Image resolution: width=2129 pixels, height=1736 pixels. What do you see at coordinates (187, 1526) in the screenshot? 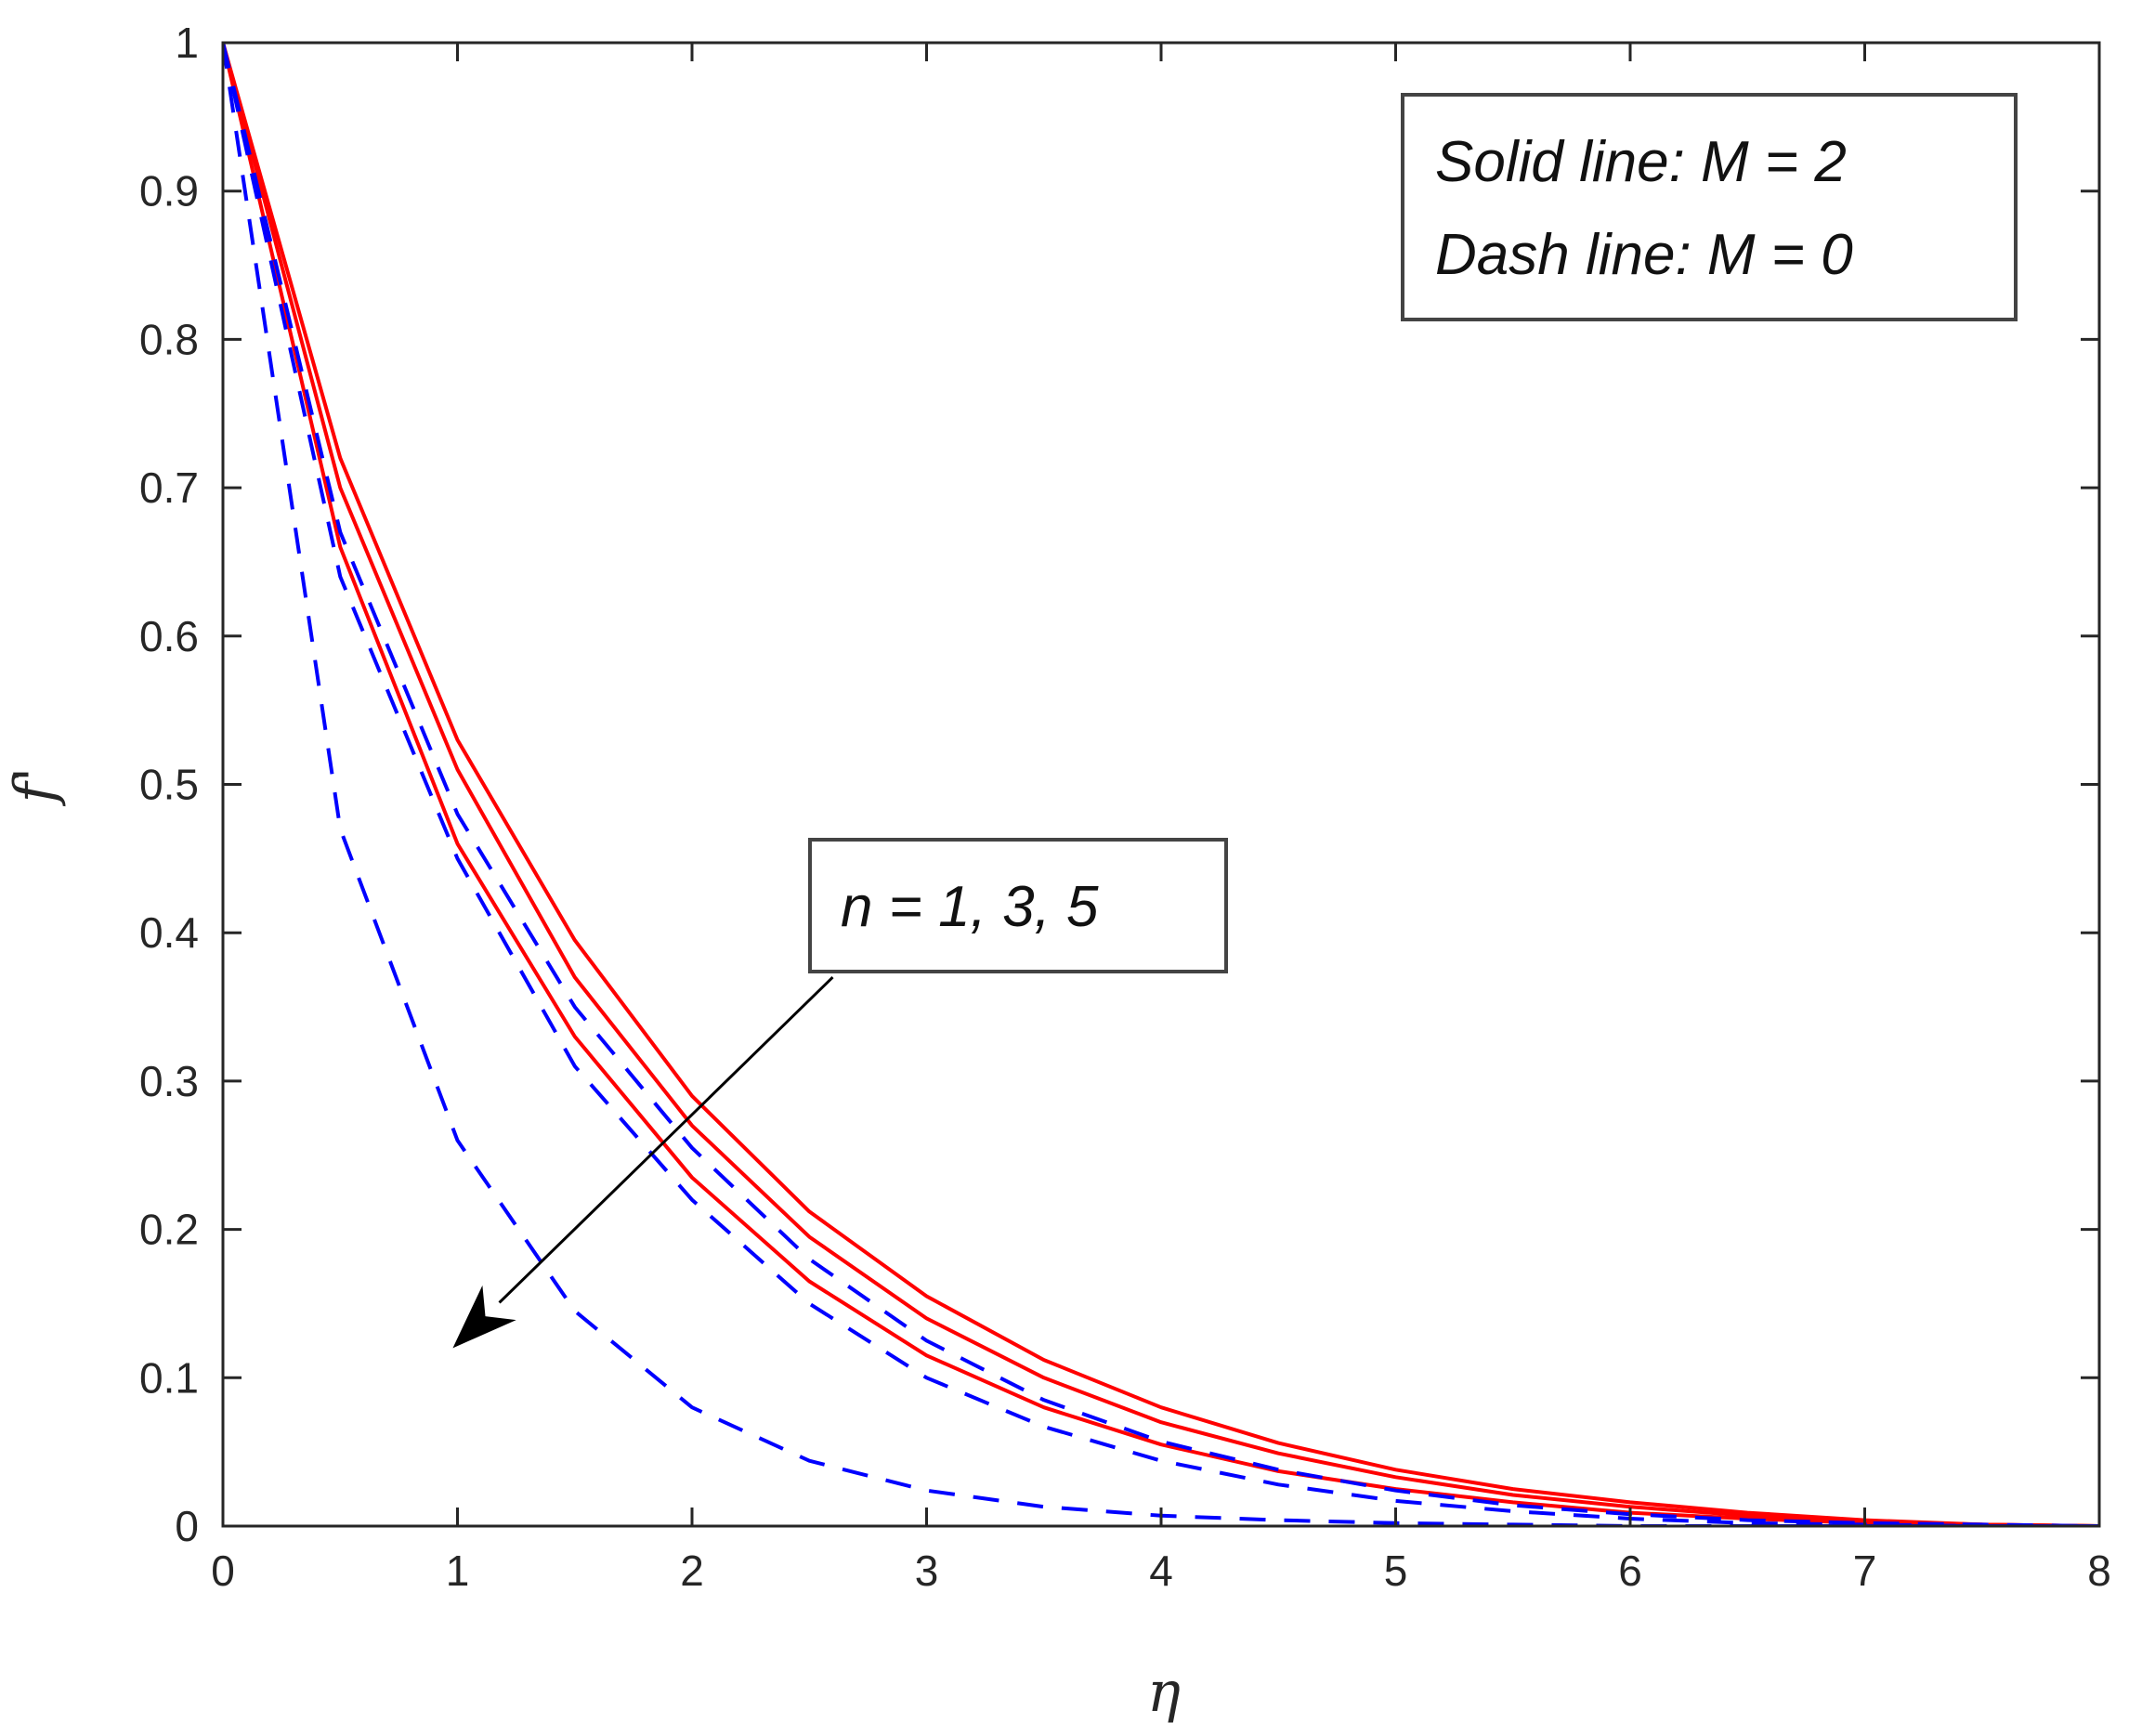
I see `y-tick-label: 0` at bounding box center [187, 1526].